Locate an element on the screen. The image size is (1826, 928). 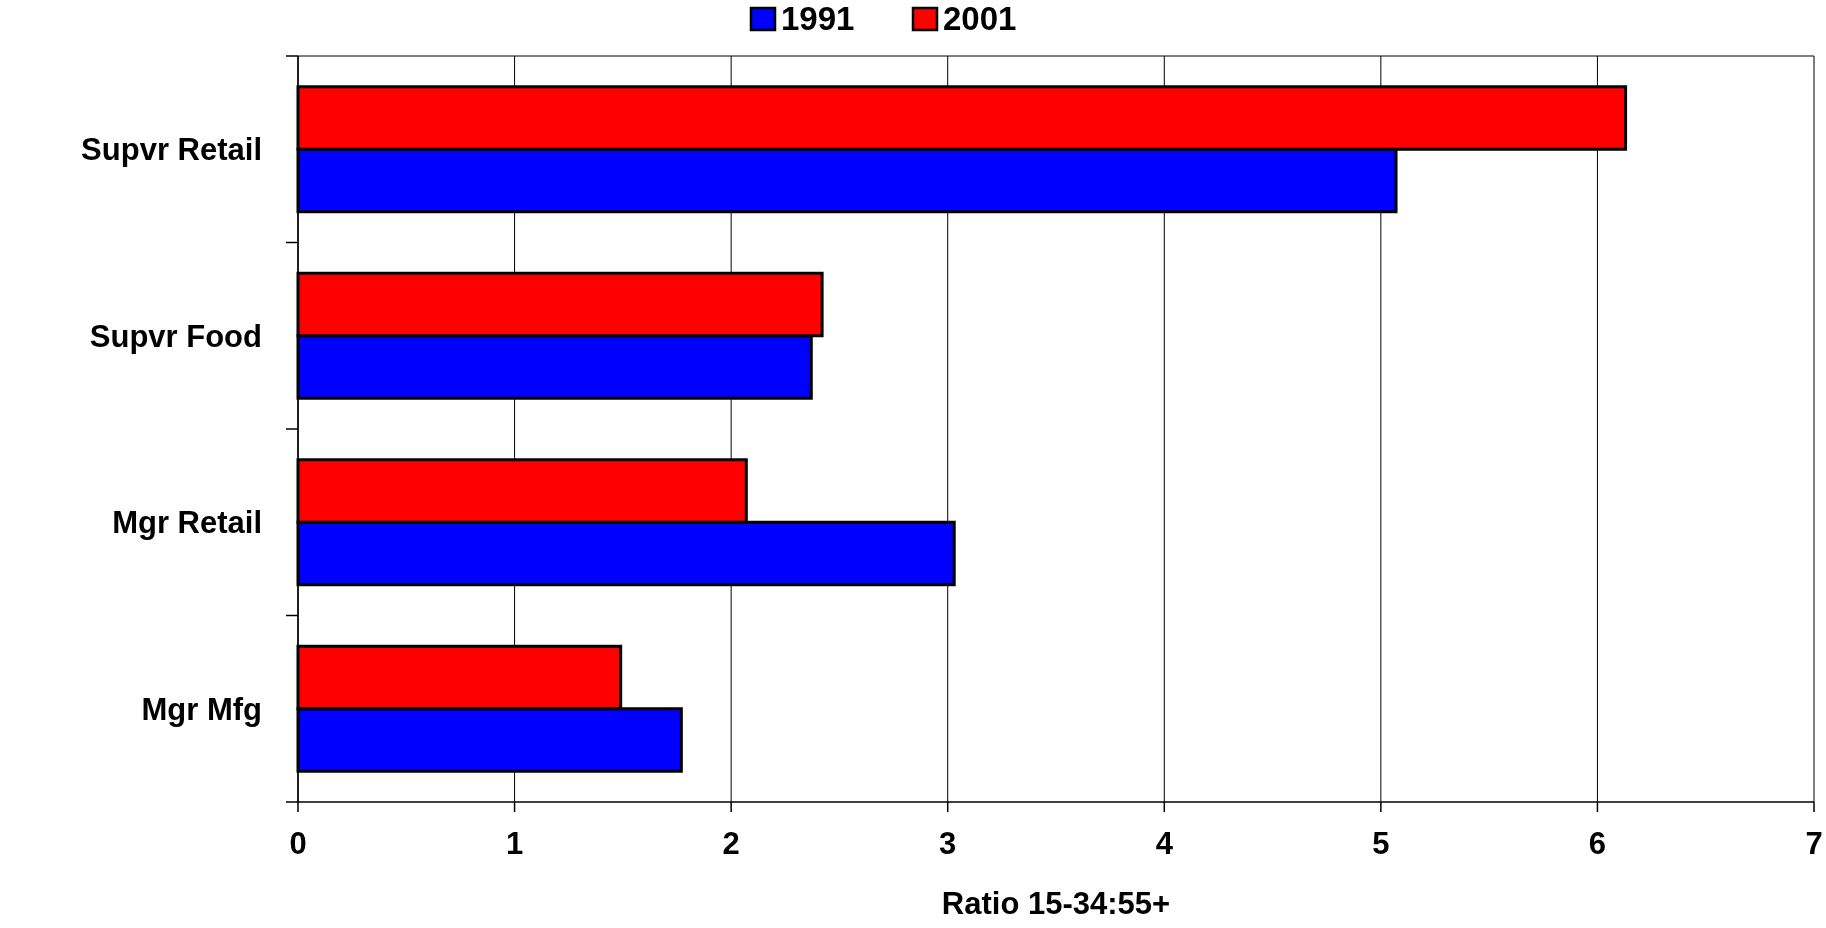
legend-label: 2001 is located at coordinates (980, 18).